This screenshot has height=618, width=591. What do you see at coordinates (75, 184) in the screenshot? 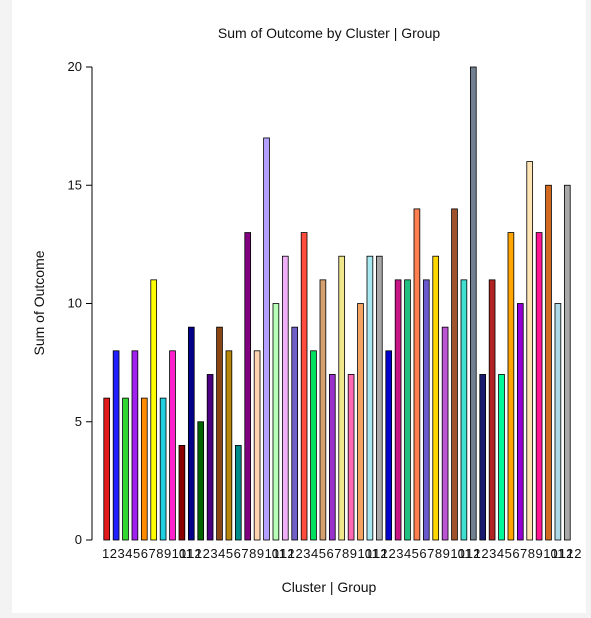
I see `y-tick-label: 15` at bounding box center [75, 184].